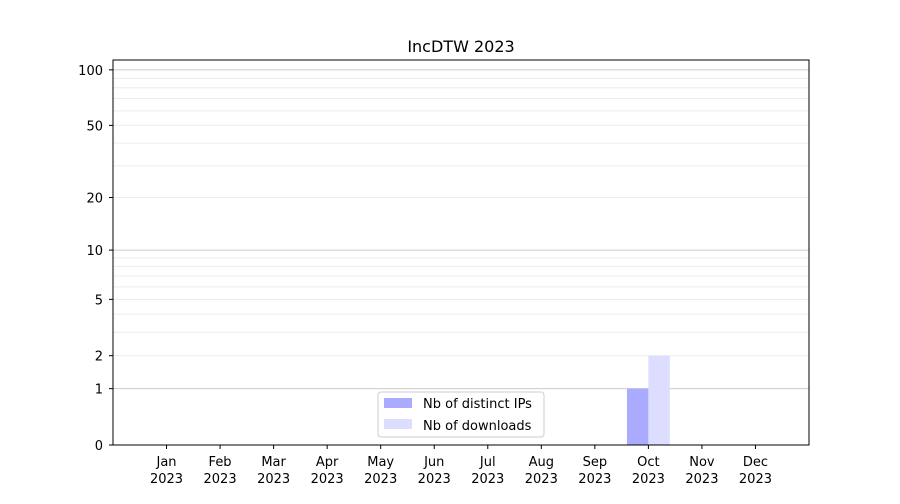 The image size is (900, 504). What do you see at coordinates (659, 400) in the screenshot?
I see `bar-downloads` at bounding box center [659, 400].